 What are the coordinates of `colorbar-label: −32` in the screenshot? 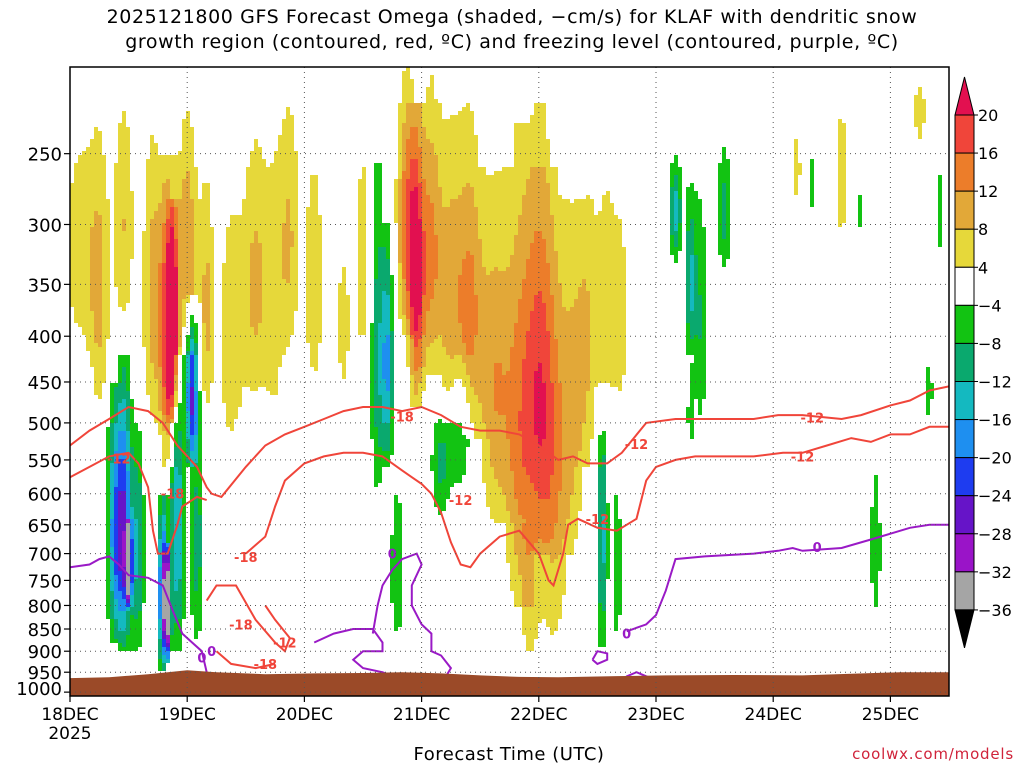 It's located at (995, 572).